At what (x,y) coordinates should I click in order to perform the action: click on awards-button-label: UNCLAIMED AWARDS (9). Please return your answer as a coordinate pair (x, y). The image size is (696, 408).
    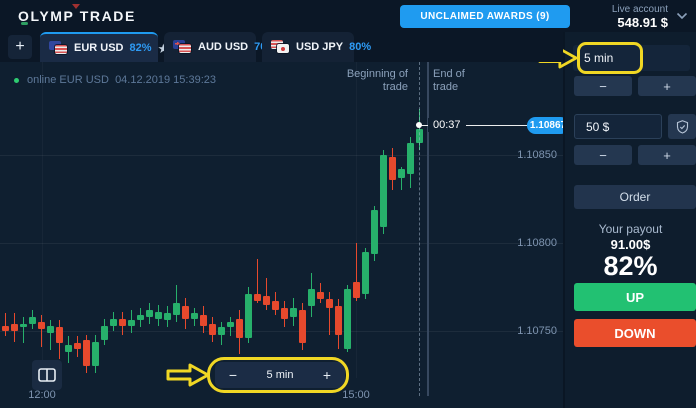
    Looking at the image, I should click on (485, 16).